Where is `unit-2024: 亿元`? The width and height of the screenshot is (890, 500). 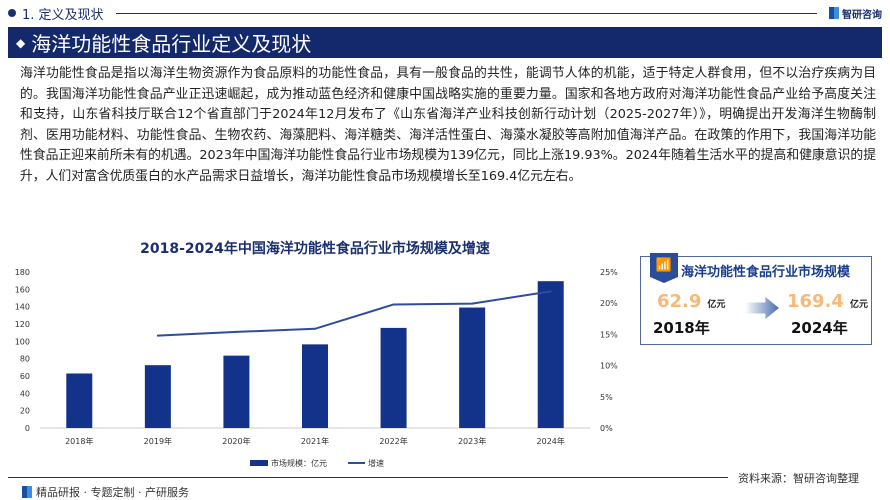
unit-2024: 亿元 is located at coordinates (858, 305).